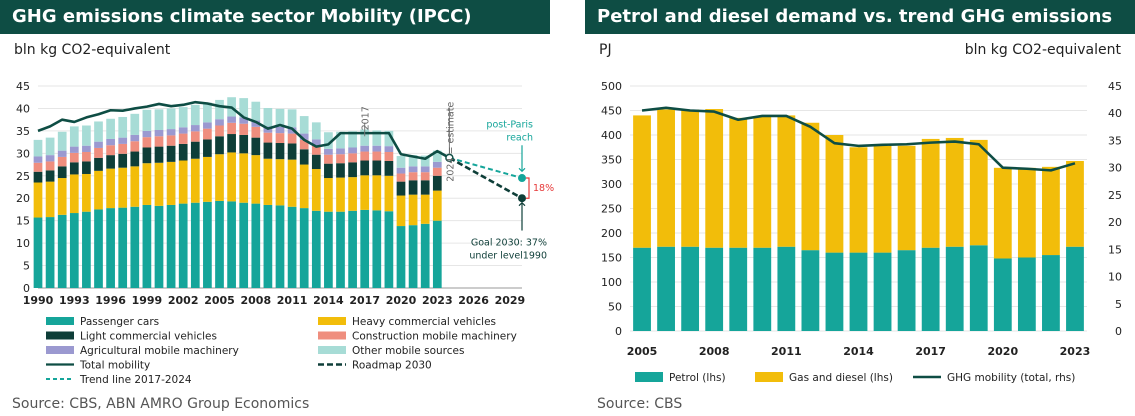 The width and height of the screenshot is (1135, 416). I want to click on legend-swatch-other-mobile-sources, so click(332, 350).